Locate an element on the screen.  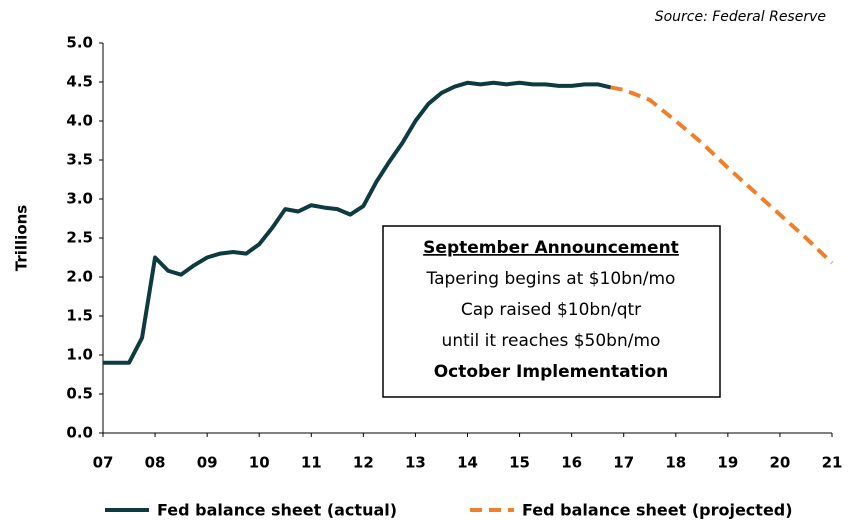
x-tick-label: 17 is located at coordinates (623, 463).